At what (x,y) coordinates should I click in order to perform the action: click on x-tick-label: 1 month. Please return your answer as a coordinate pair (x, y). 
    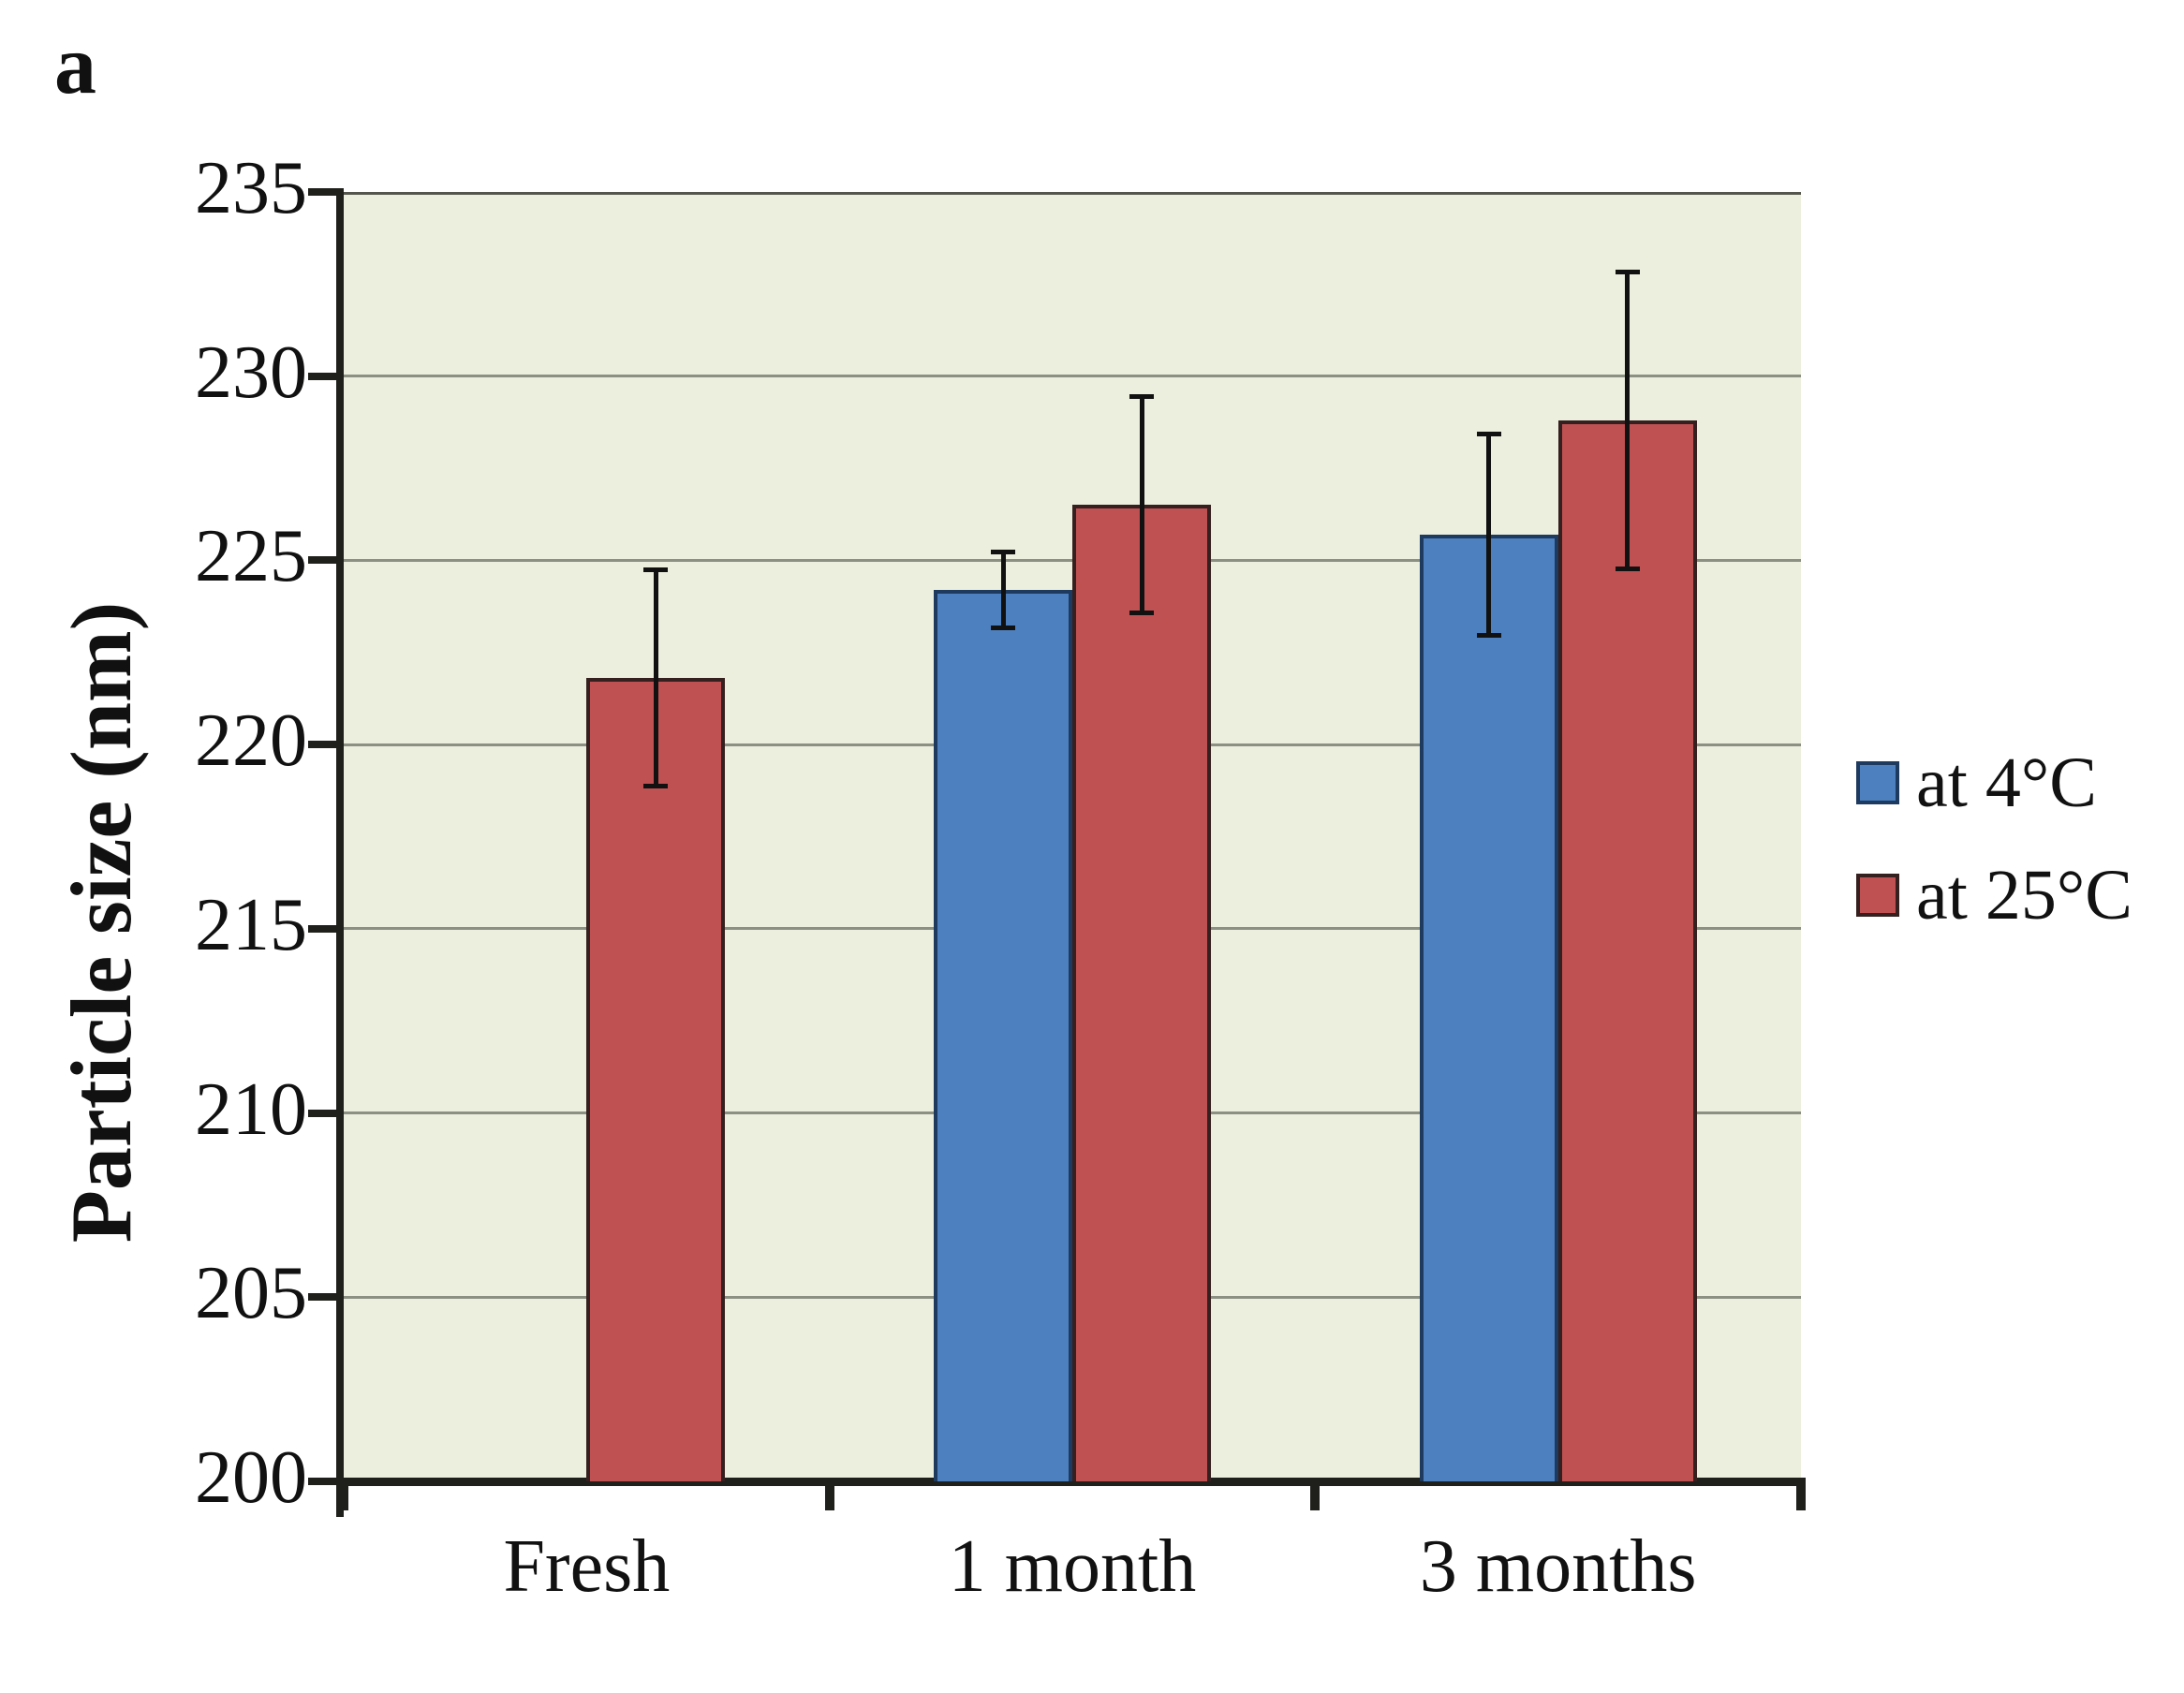
    Looking at the image, I should click on (1072, 1566).